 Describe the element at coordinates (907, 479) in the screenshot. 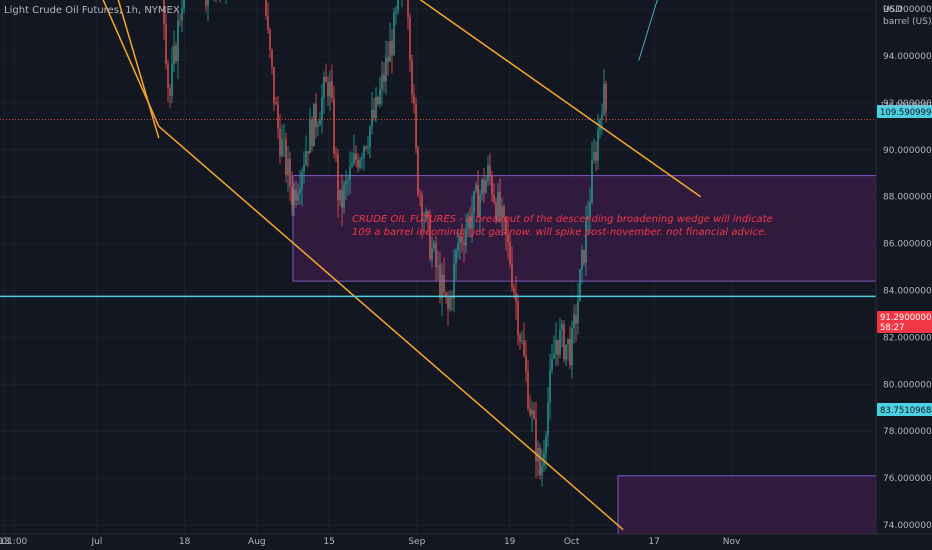

I see `y-tick-label: 76.00000000` at that location.